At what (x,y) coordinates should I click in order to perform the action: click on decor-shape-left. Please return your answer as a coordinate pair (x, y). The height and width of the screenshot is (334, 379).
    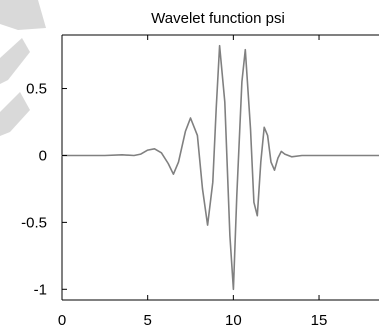
    Looking at the image, I should click on (15, 114).